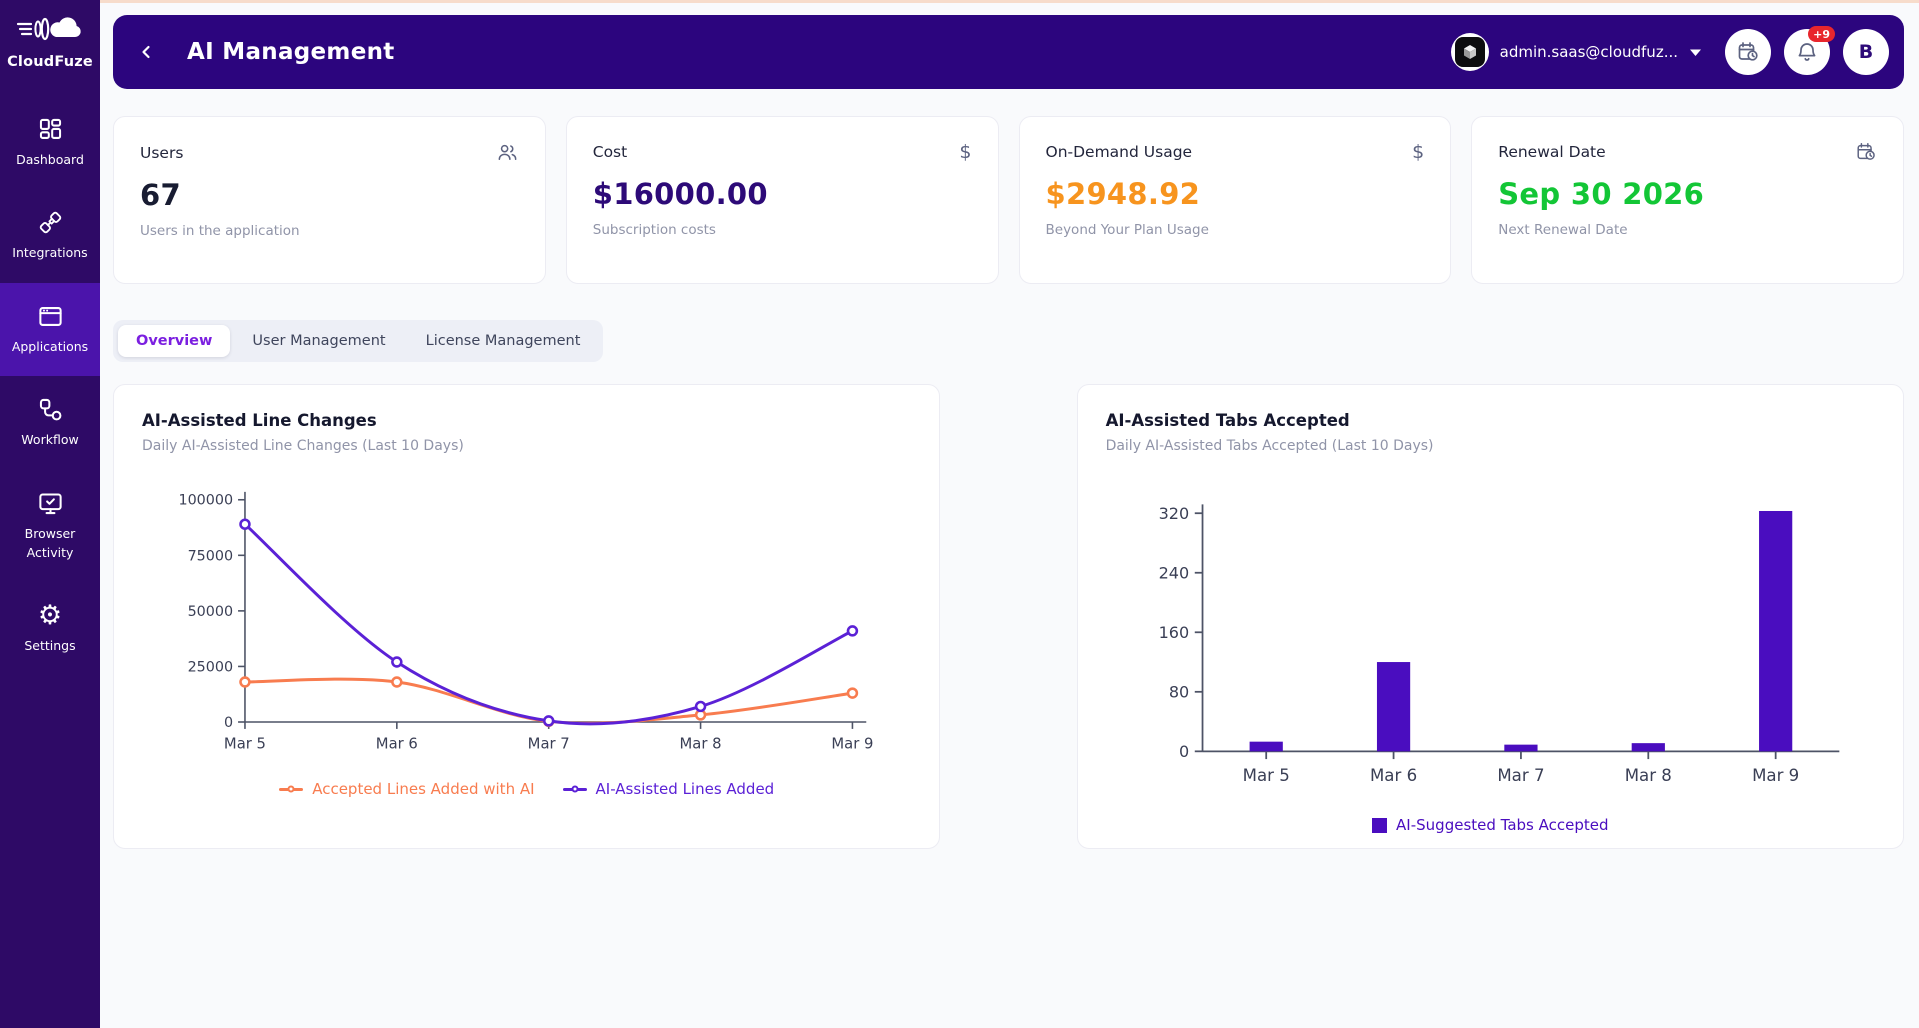  I want to click on sidebar-item-label: Browser Activity, so click(50, 542).